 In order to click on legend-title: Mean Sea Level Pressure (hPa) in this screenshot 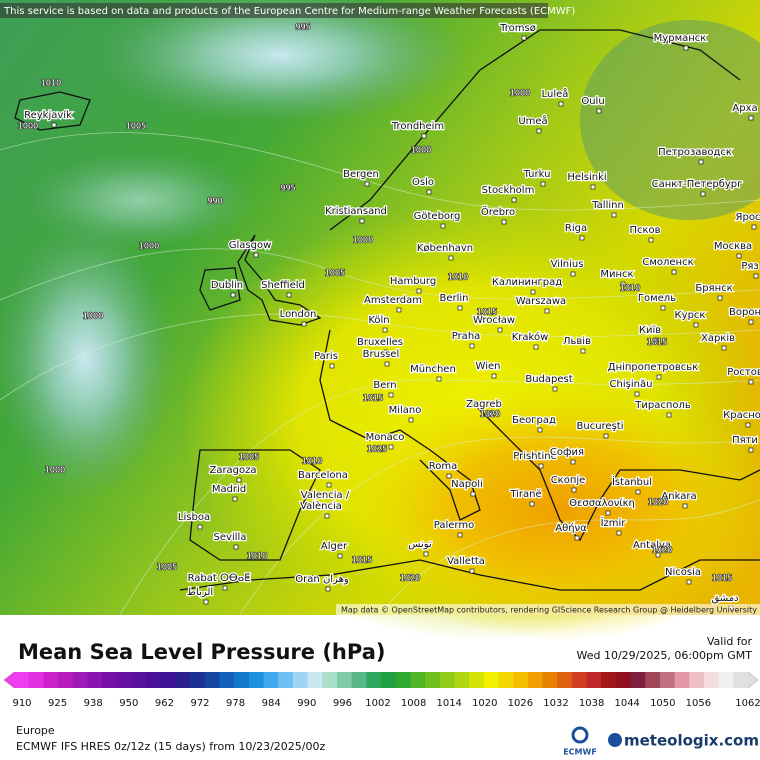, I will do `click(201, 652)`.